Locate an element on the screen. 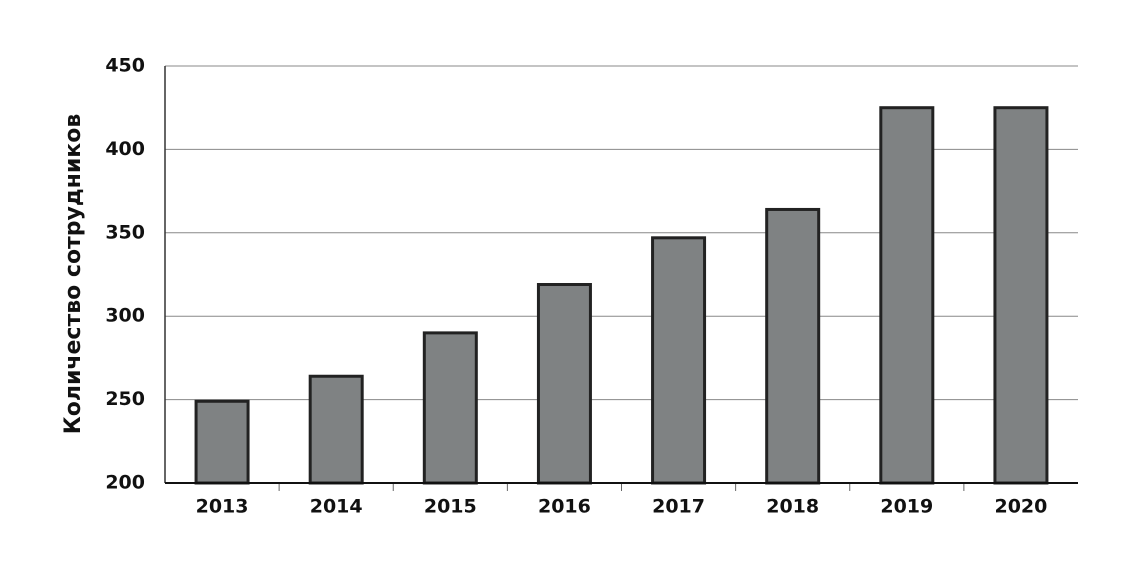 The image size is (1138, 564). x-tick-label: 2019 is located at coordinates (906, 507).